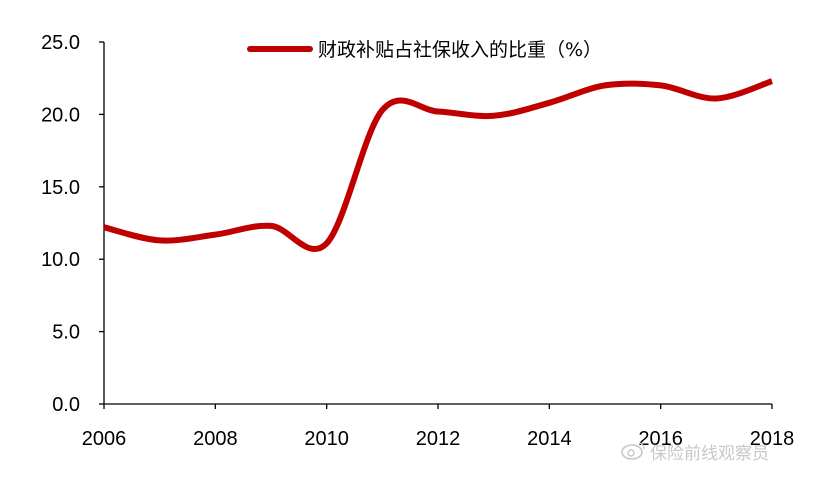  Describe the element at coordinates (215, 439) in the screenshot. I see `x-tick-label: 2008` at that location.